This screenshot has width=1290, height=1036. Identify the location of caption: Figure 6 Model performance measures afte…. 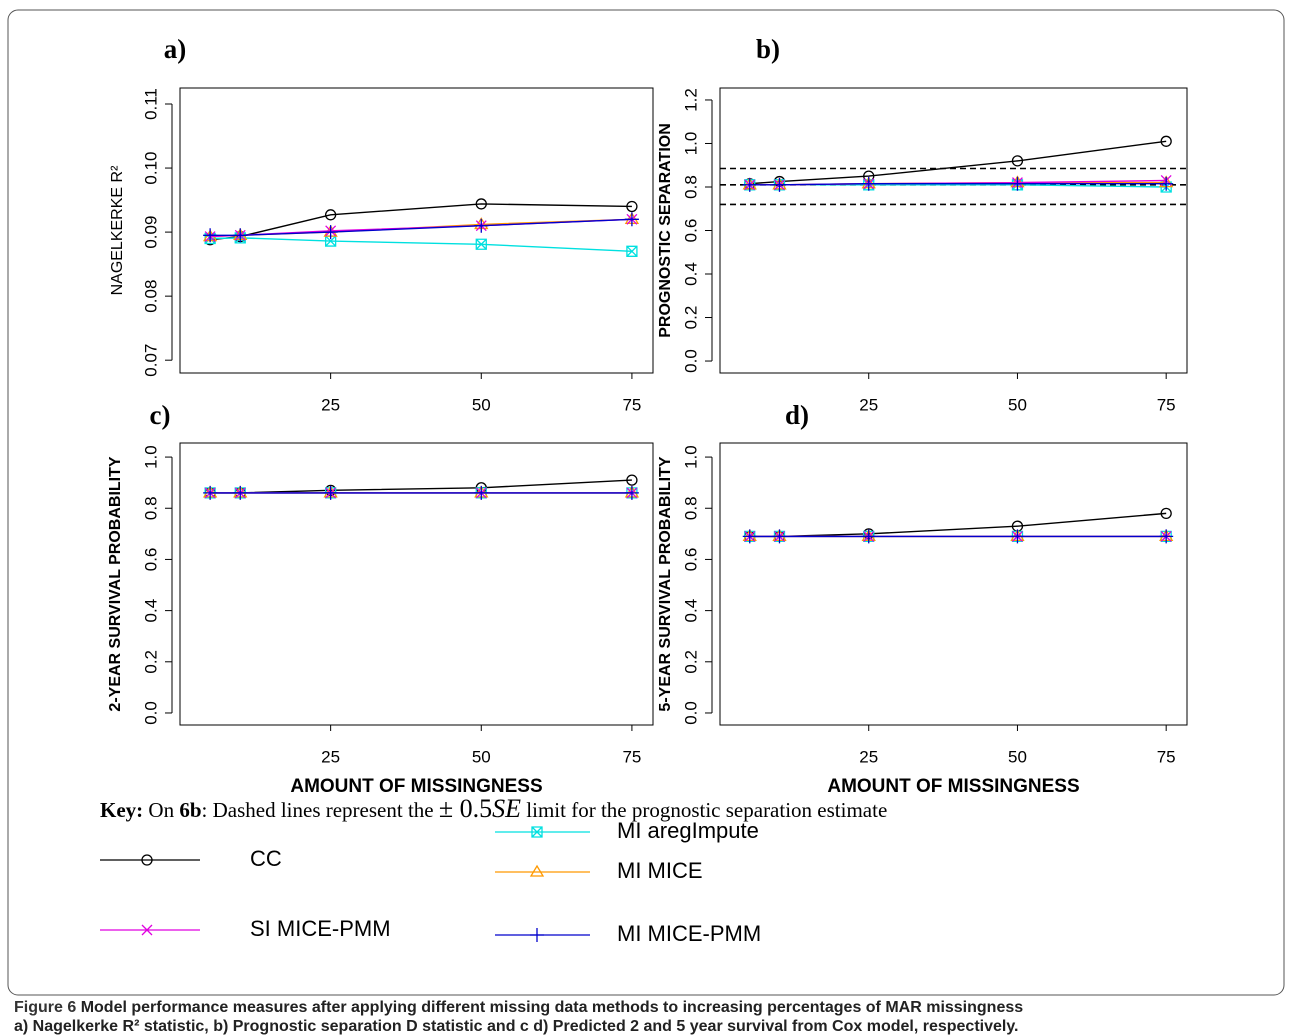
(518, 1017).